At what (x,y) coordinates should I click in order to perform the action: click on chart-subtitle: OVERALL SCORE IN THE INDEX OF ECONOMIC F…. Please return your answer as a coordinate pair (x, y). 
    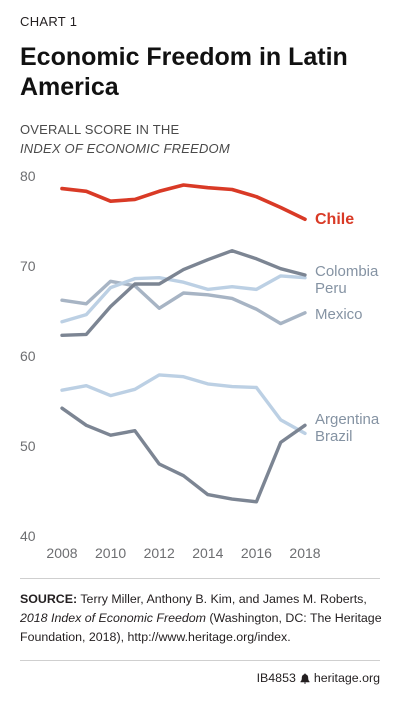
    Looking at the image, I should click on (125, 139).